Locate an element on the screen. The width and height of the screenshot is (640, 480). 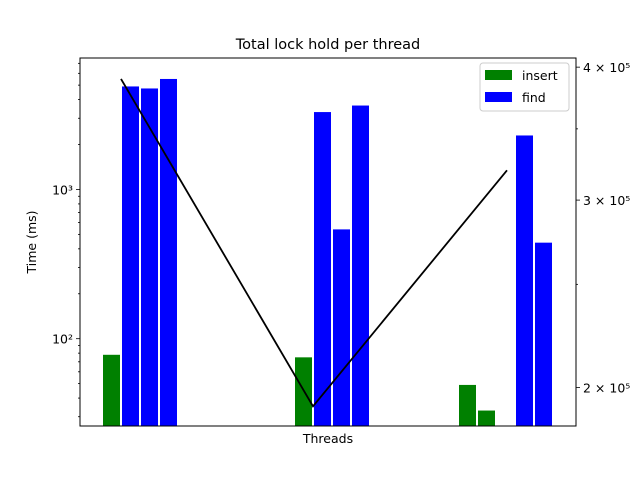
chart-title: Total lock hold per thread is located at coordinates (327, 45).